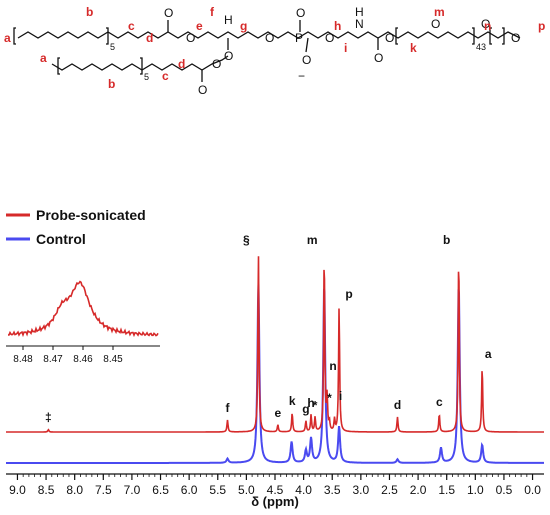  Describe the element at coordinates (23, 359) in the screenshot. I see `inset-tick-label: 8.48` at that location.